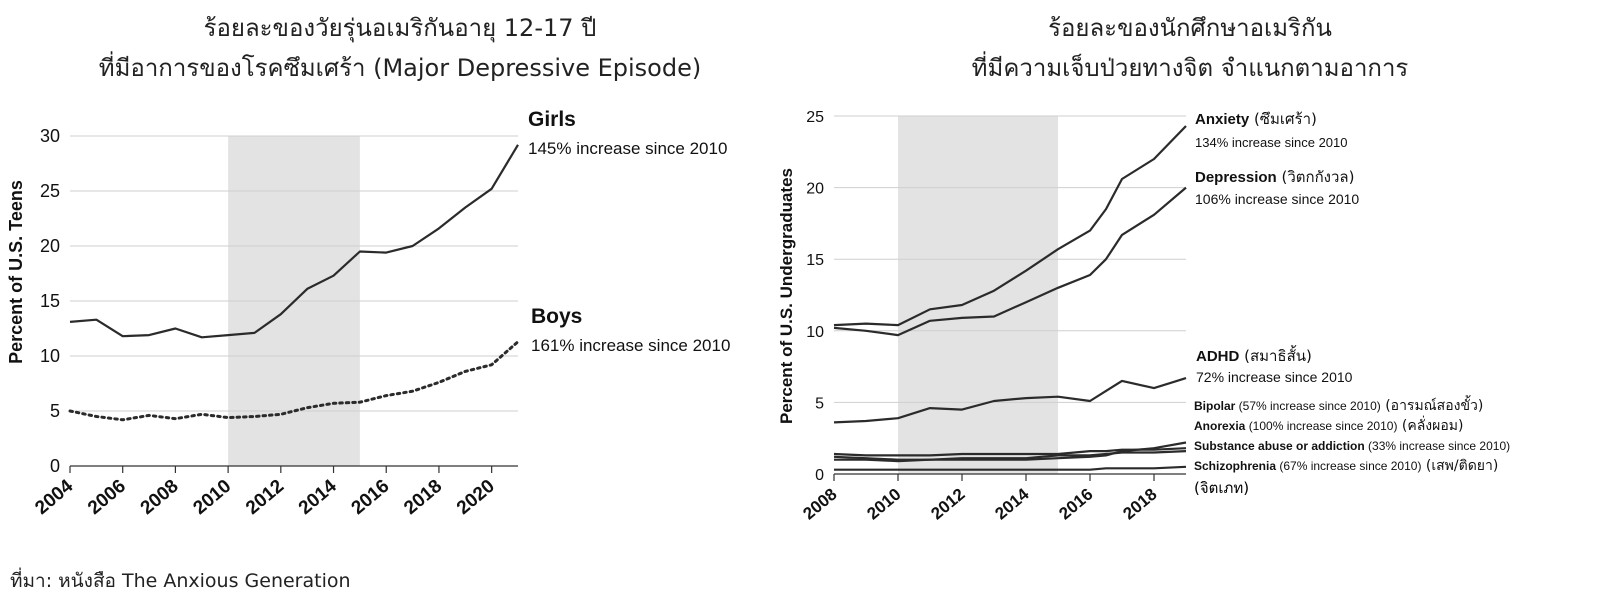  I want to click on adhd-series-annotation: 72% increase since 2010, so click(1274, 377).